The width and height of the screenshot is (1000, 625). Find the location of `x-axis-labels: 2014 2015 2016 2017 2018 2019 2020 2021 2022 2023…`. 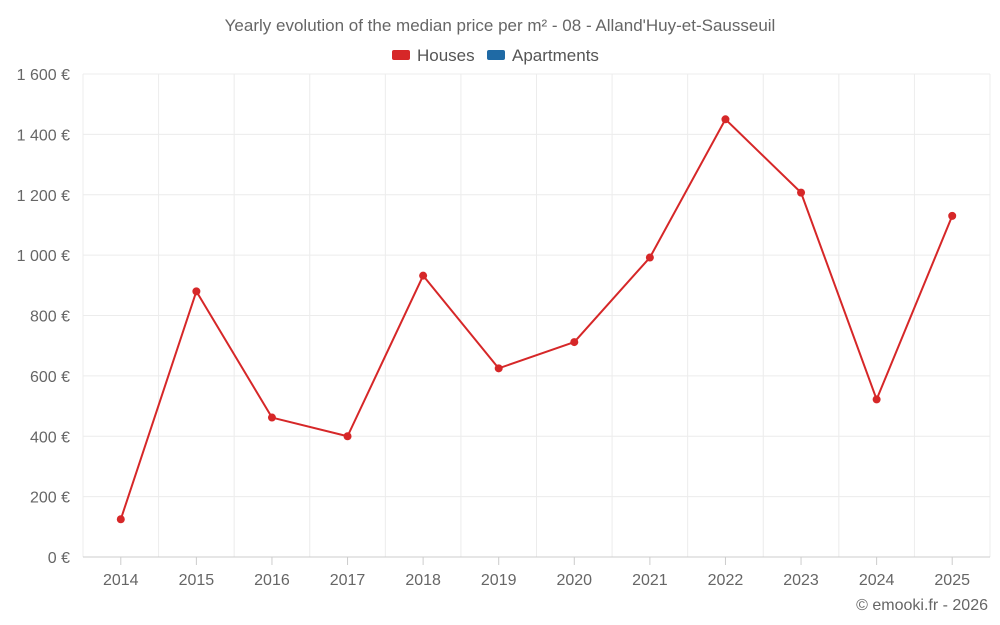

x-axis-labels: 2014 2015 2016 2017 2018 2019 2020 2021 2022 2023… is located at coordinates (536, 580).